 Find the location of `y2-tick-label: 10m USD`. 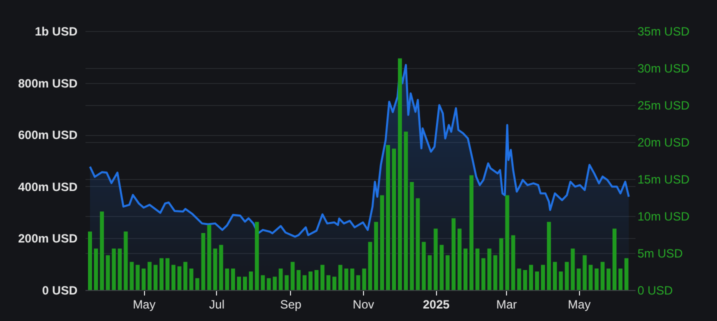

y2-tick-label: 10m USD is located at coordinates (664, 217).